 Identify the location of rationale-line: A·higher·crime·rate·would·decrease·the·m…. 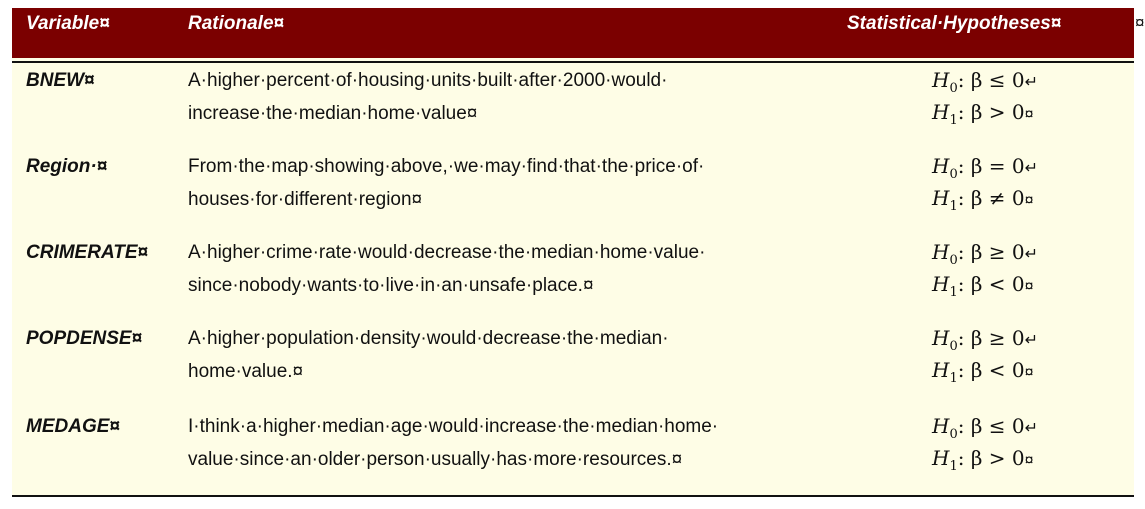
(447, 252).